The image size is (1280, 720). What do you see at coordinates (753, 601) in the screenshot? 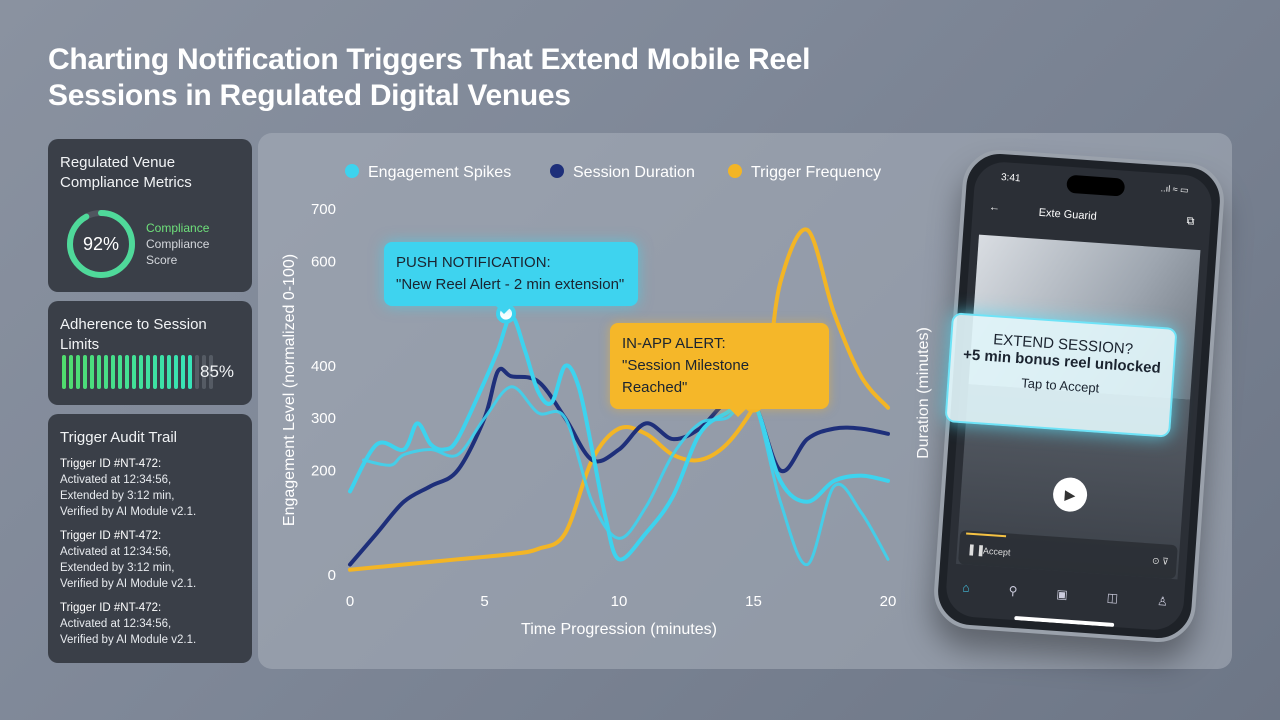
I see `x-tick-label: 15` at bounding box center [753, 601].